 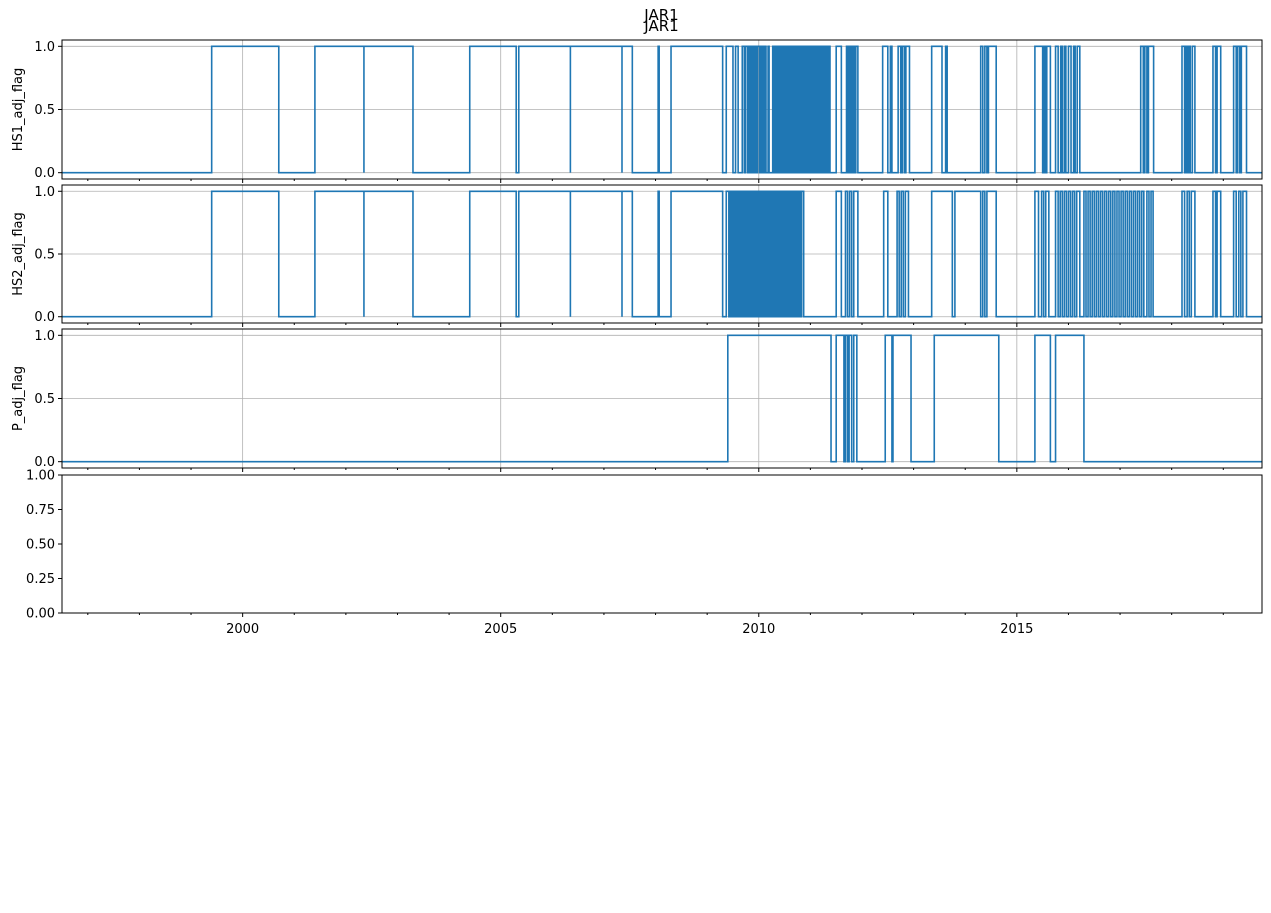 What do you see at coordinates (40, 510) in the screenshot?
I see `y-tick-label: 0.75` at bounding box center [40, 510].